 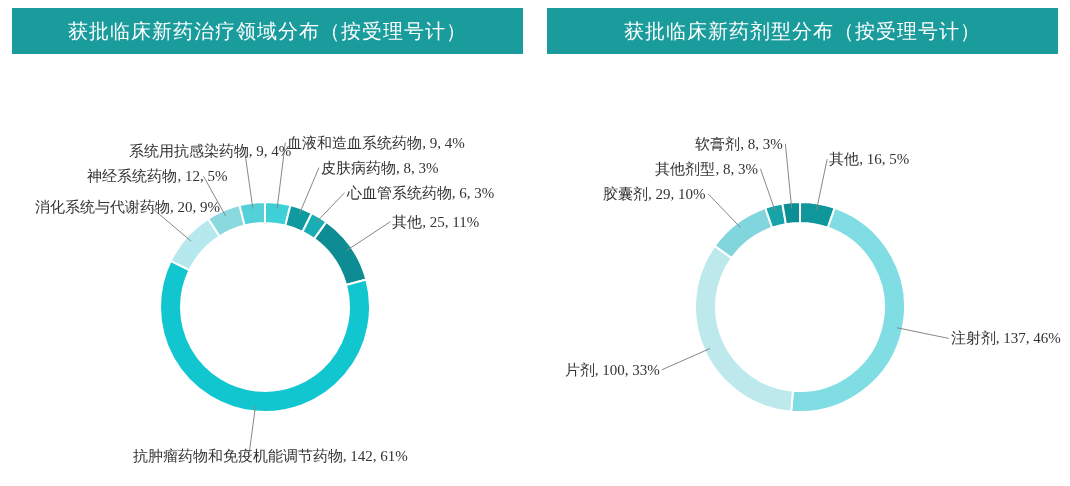 I want to click on slice-label: 其他, 25, 11%, so click(x=436, y=222).